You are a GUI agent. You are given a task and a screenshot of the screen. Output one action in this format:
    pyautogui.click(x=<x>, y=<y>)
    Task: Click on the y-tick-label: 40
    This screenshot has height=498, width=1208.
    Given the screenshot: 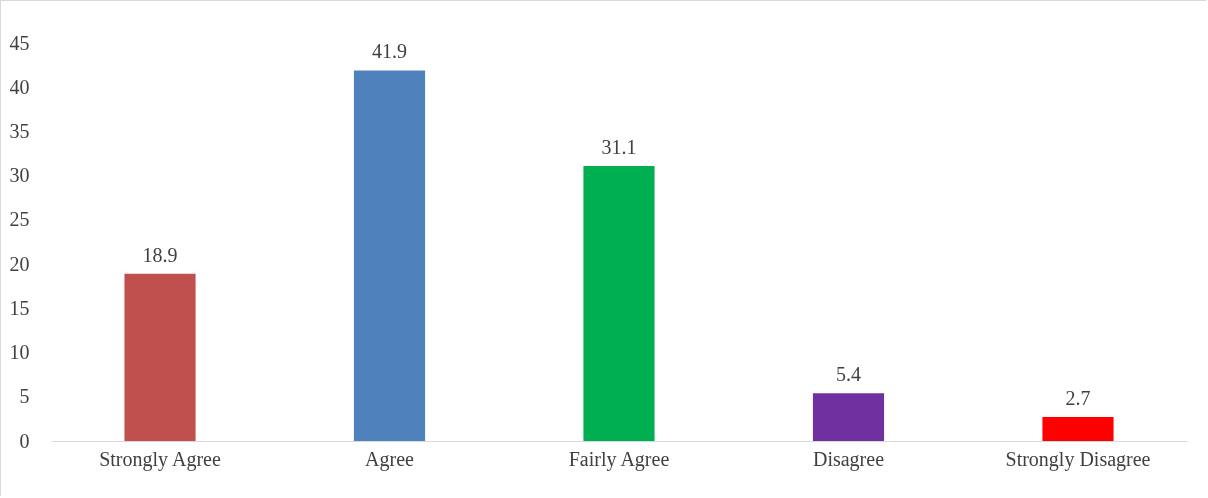 What is the action you would take?
    pyautogui.click(x=19, y=86)
    